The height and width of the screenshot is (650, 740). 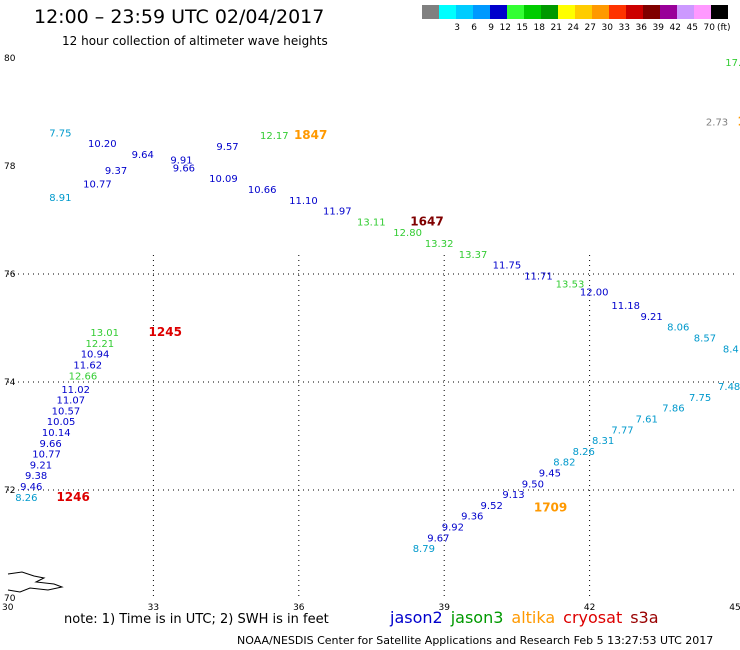 What do you see at coordinates (66, 411) in the screenshot?
I see `wave-height-value: 10.57` at bounding box center [66, 411].